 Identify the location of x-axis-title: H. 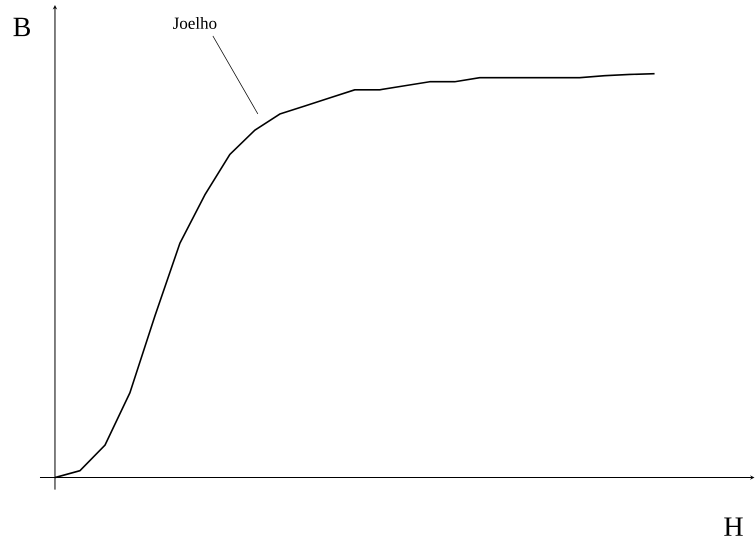
(733, 527).